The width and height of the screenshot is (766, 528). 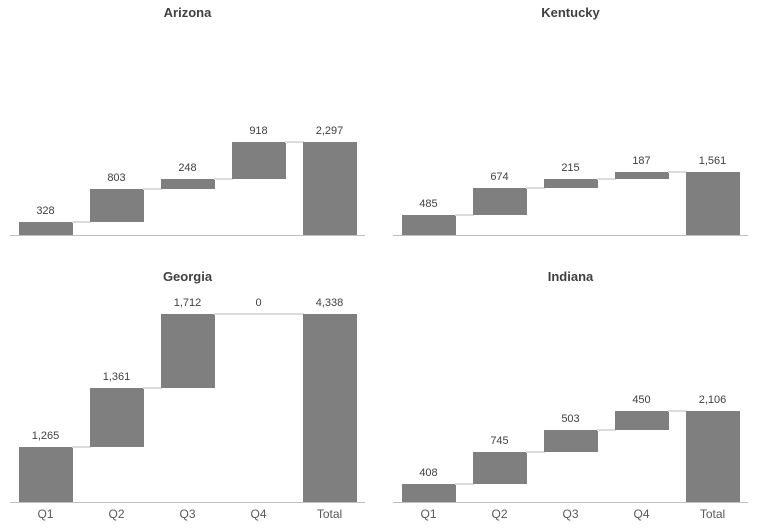 I want to click on data-label: 674, so click(x=499, y=176).